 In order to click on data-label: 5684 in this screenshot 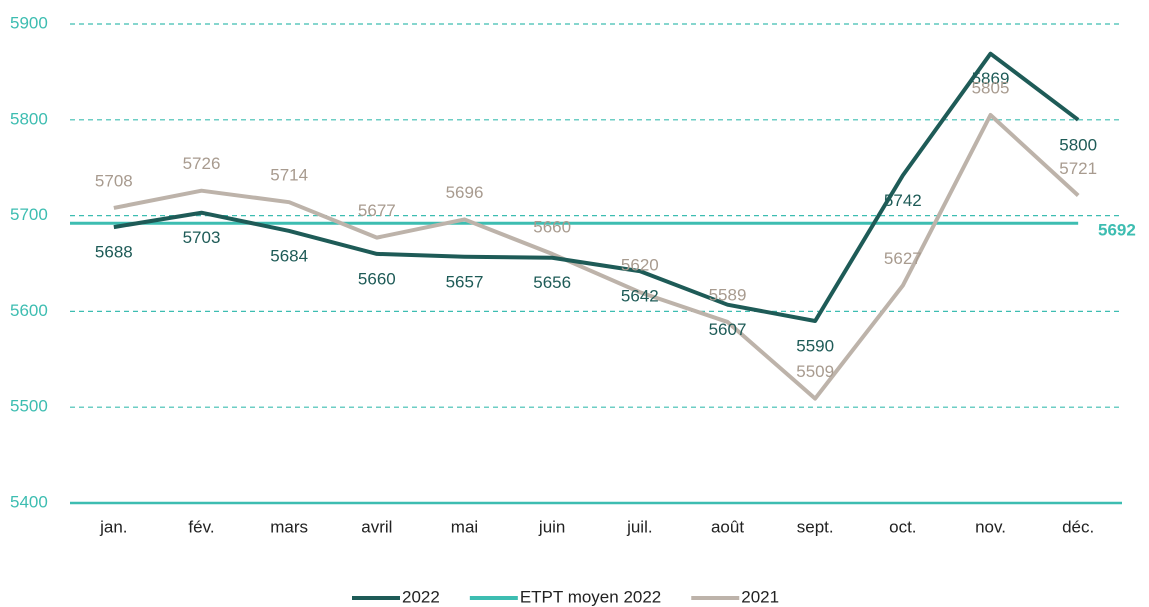, I will do `click(289, 255)`.